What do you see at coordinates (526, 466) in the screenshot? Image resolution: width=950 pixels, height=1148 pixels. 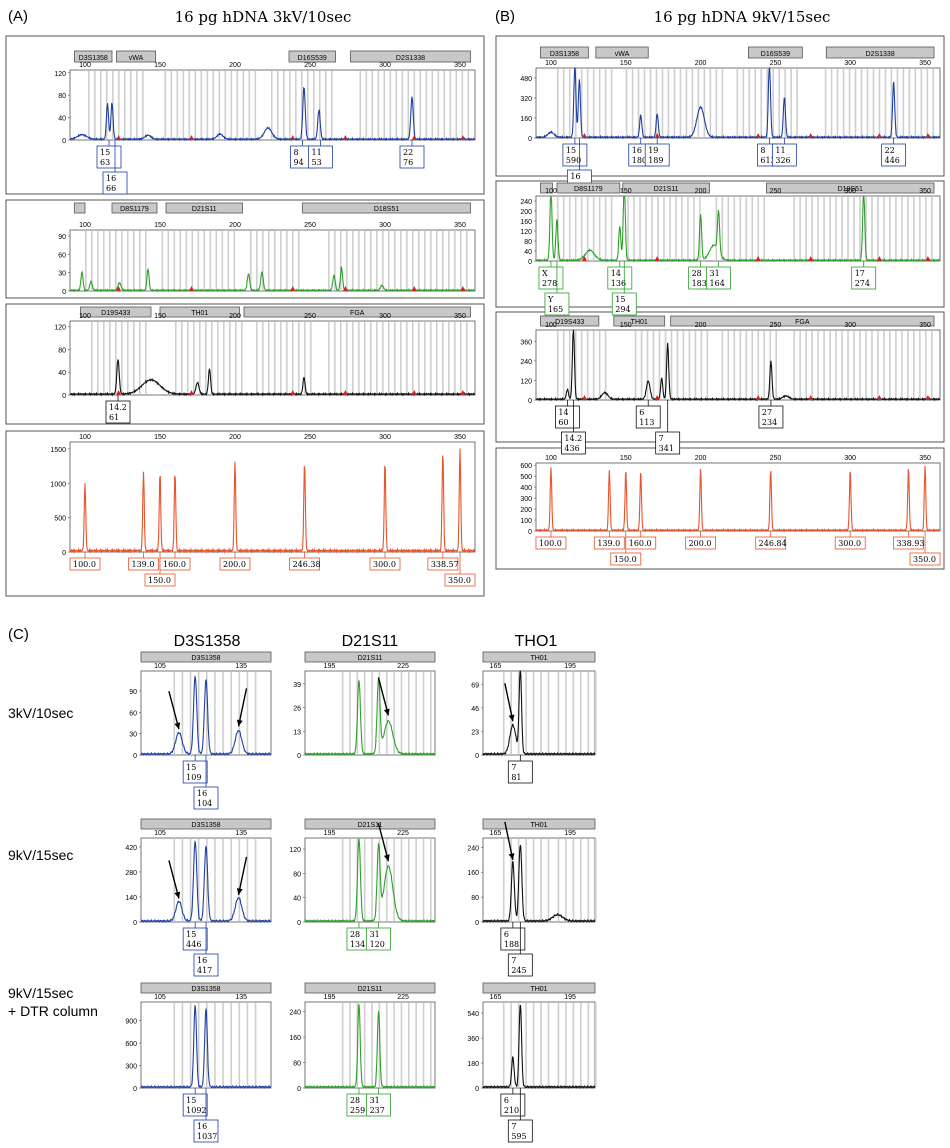 I see `y-tick-label: 600` at bounding box center [526, 466].